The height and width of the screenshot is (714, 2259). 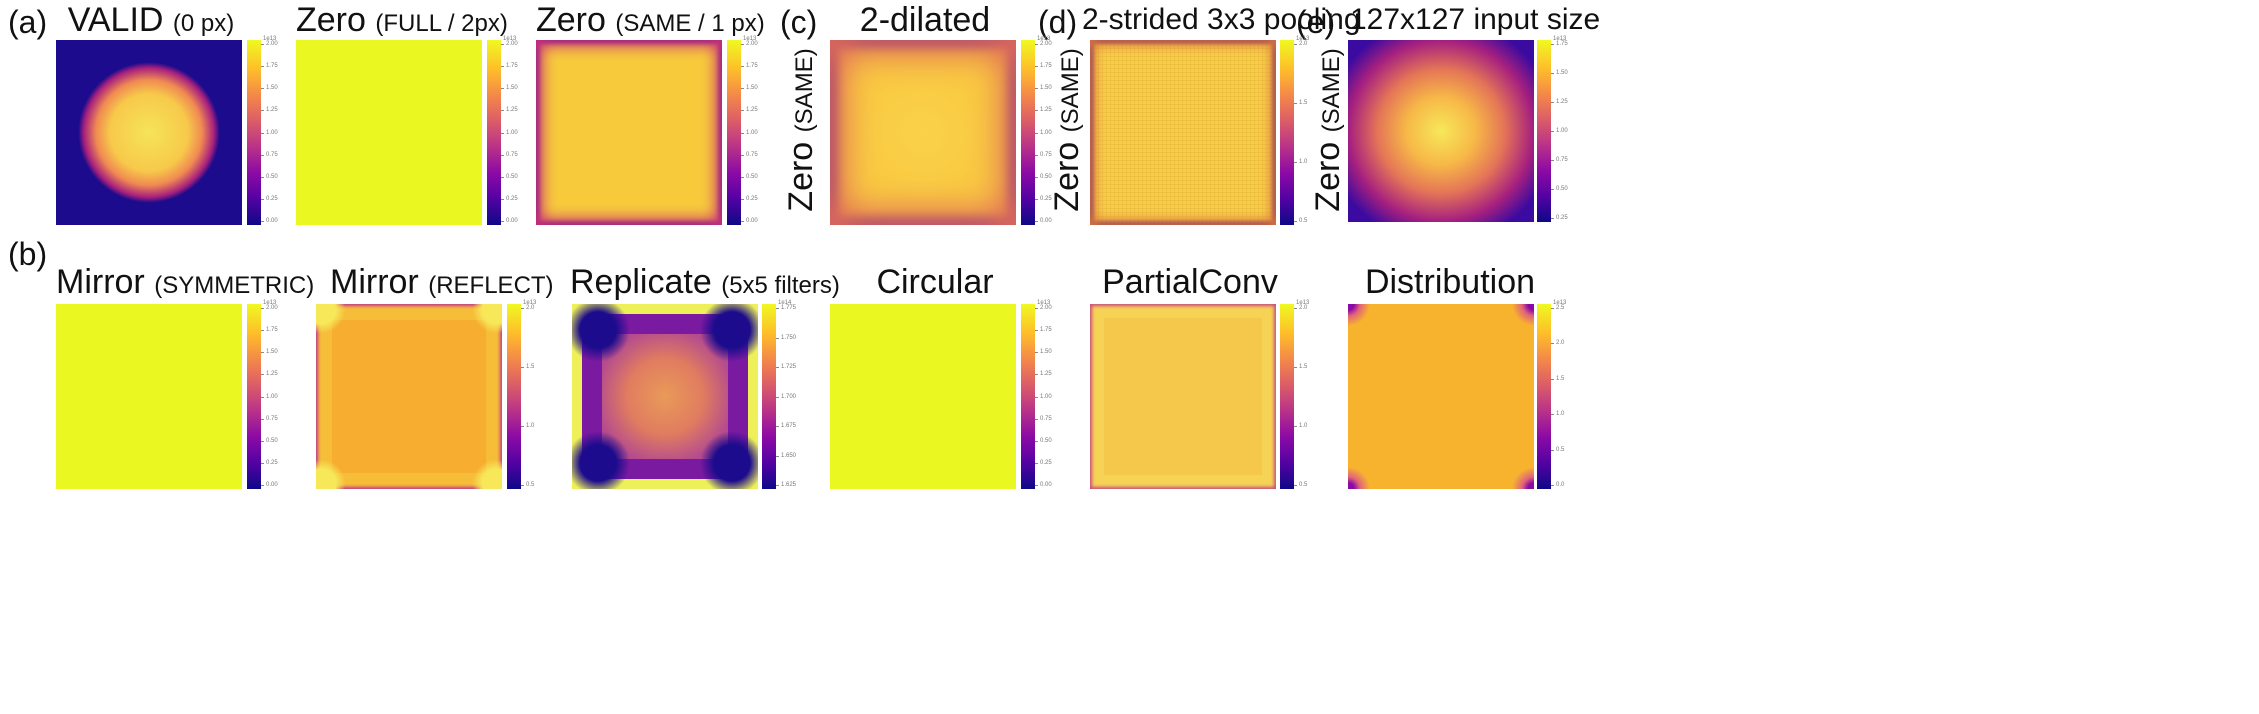 I want to click on colorbar-tick-label: 0.0, so click(x=1560, y=485).